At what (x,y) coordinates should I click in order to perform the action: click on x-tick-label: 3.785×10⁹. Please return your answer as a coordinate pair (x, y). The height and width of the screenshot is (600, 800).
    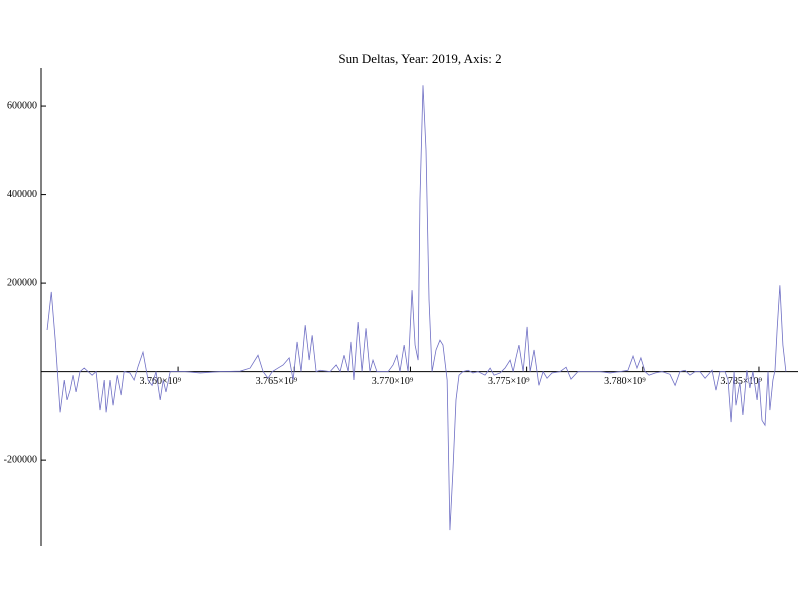
    Looking at the image, I should click on (741, 381).